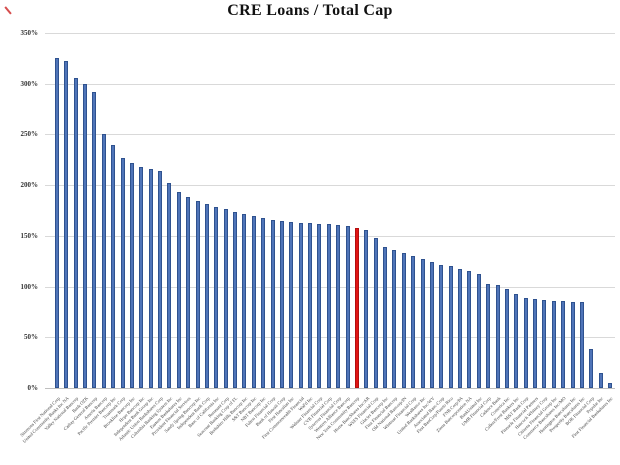 The width and height of the screenshot is (620, 465). I want to click on y-axis-tick-label: 300%, so click(29, 83).